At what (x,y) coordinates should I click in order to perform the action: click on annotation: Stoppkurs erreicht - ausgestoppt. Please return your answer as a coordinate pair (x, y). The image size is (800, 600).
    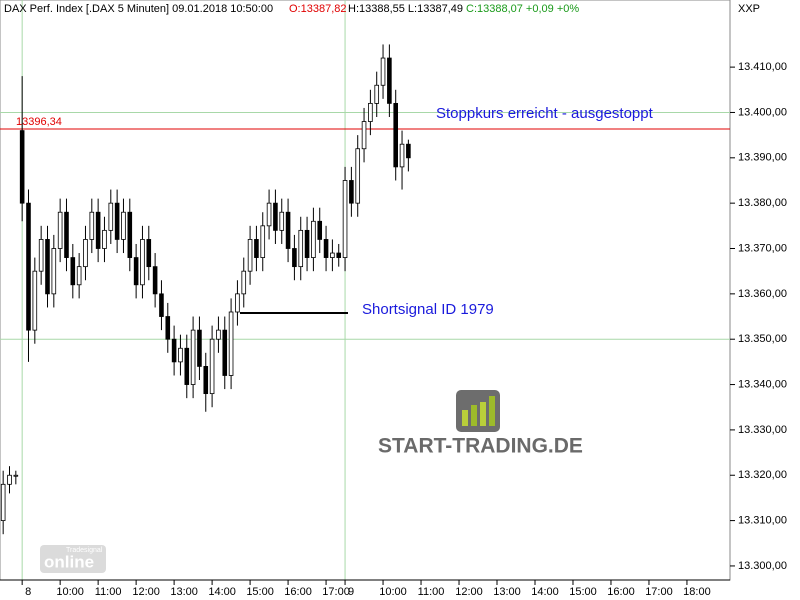
    Looking at the image, I should click on (545, 113).